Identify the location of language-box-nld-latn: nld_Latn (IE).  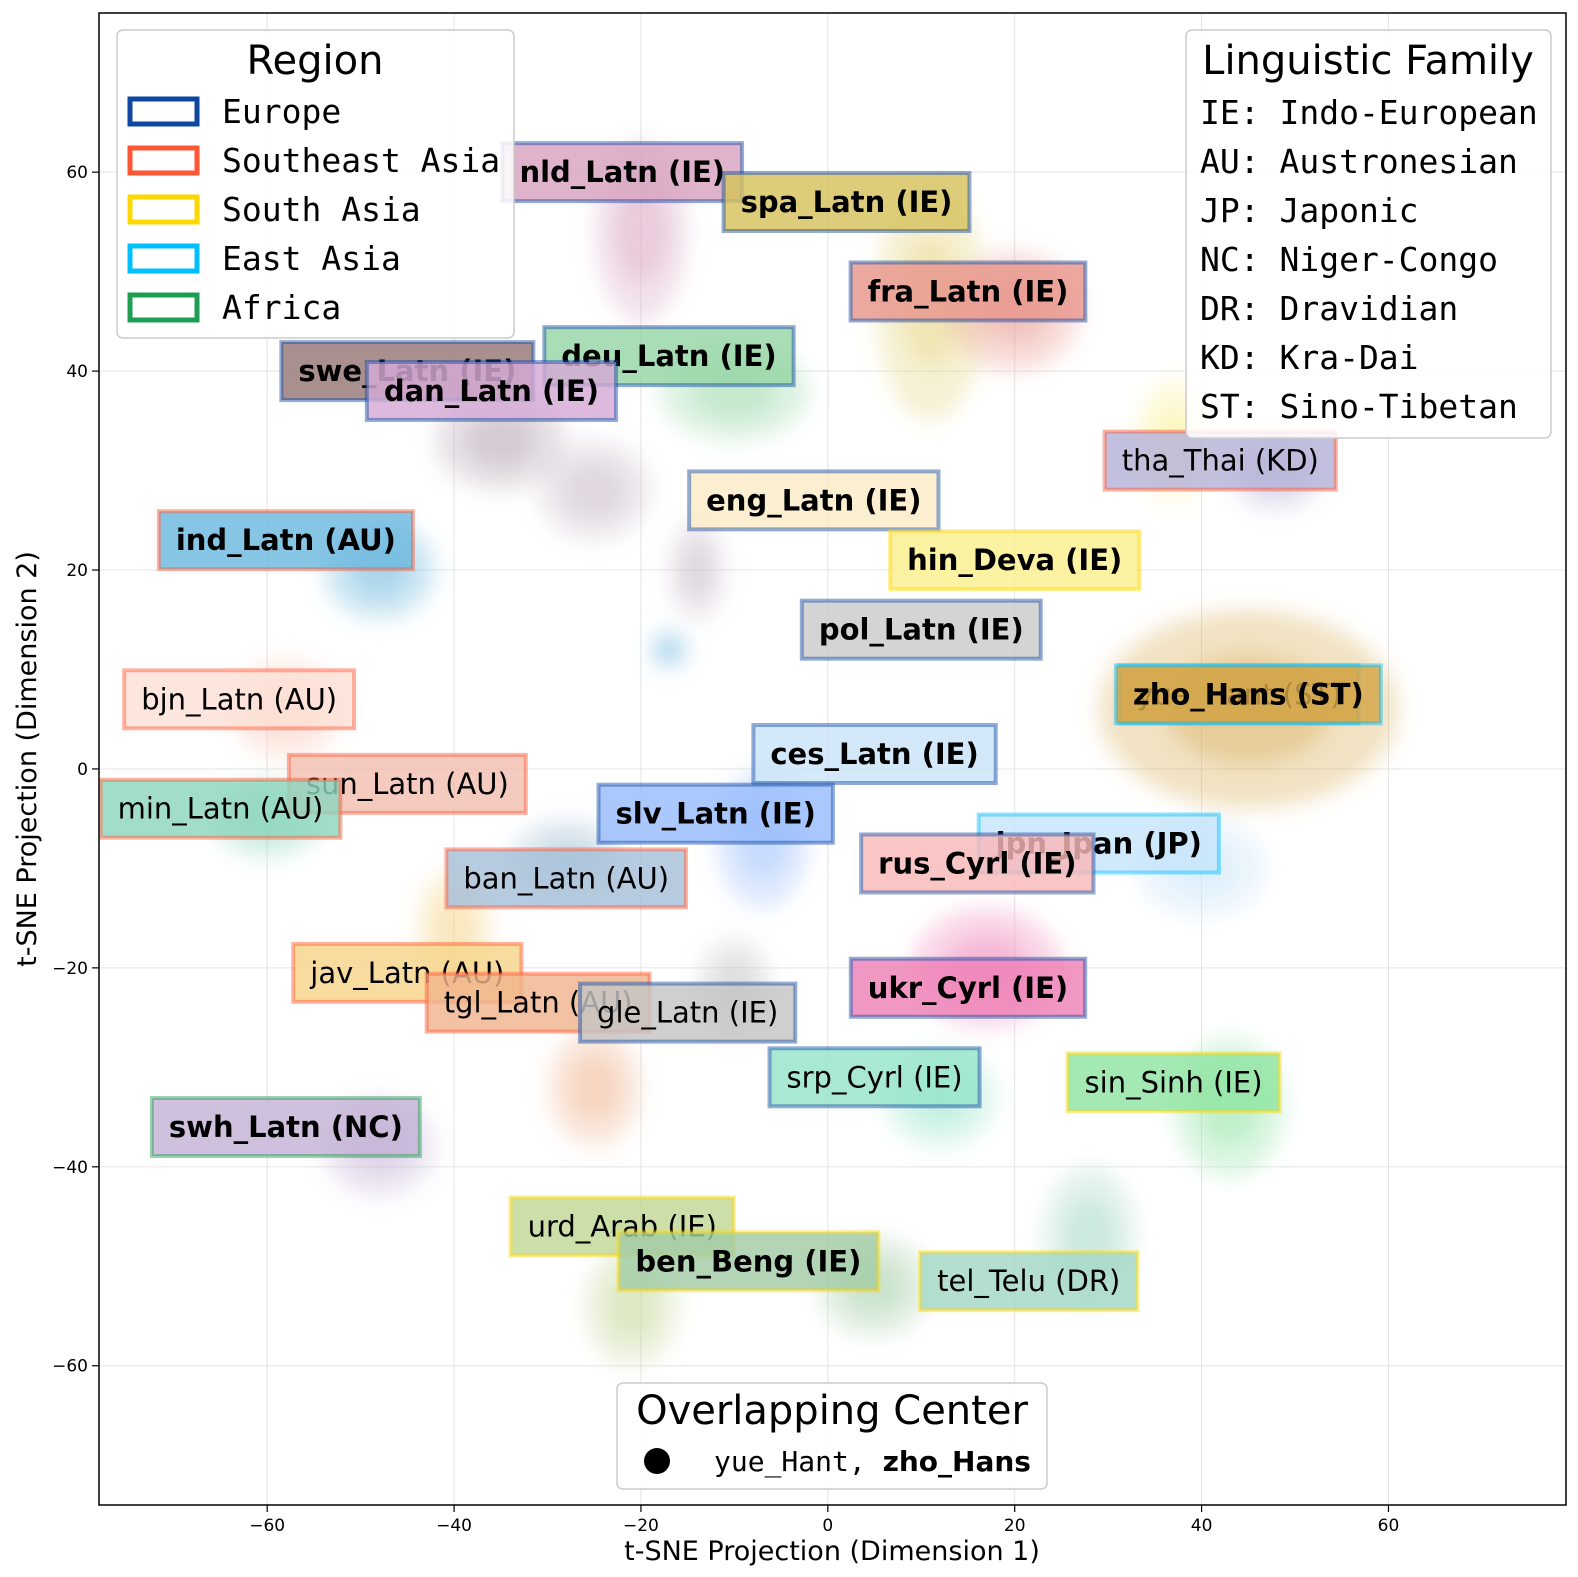
(622, 172).